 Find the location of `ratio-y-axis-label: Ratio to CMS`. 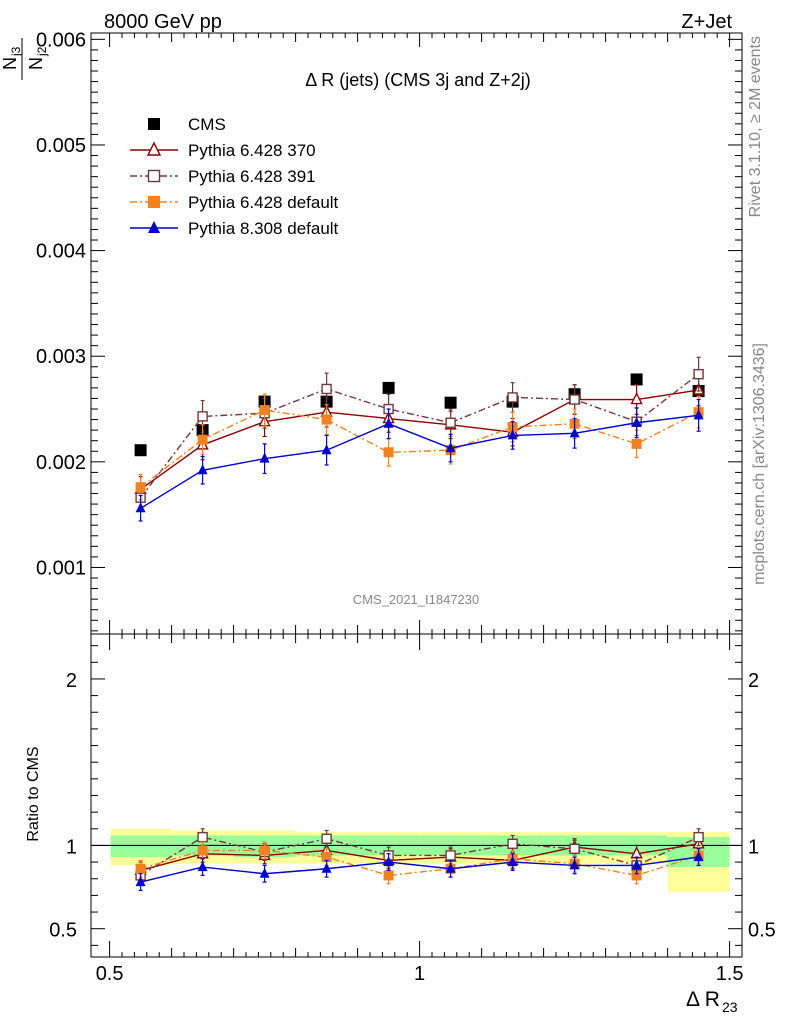

ratio-y-axis-label: Ratio to CMS is located at coordinates (33, 793).